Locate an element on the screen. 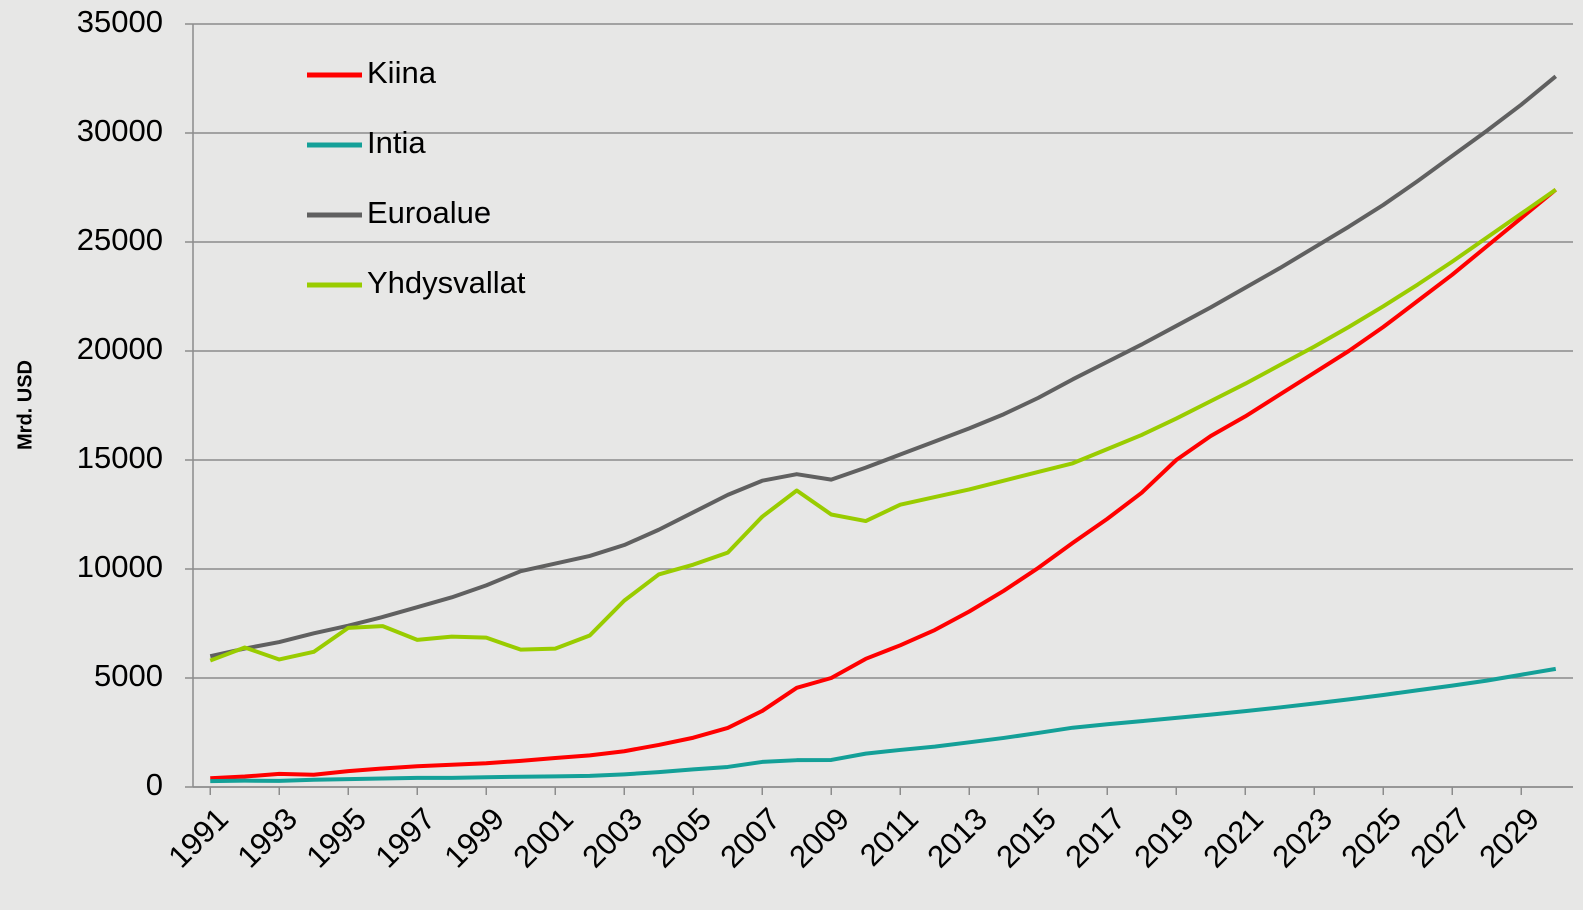  y-tick-label: 15000 is located at coordinates (120, 457).